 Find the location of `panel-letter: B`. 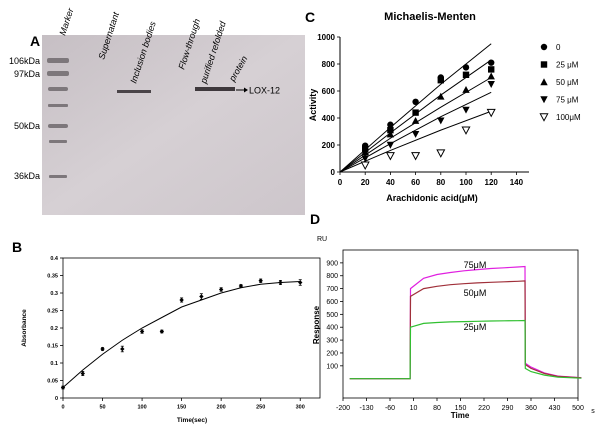

panel-letter: B is located at coordinates (17, 247).